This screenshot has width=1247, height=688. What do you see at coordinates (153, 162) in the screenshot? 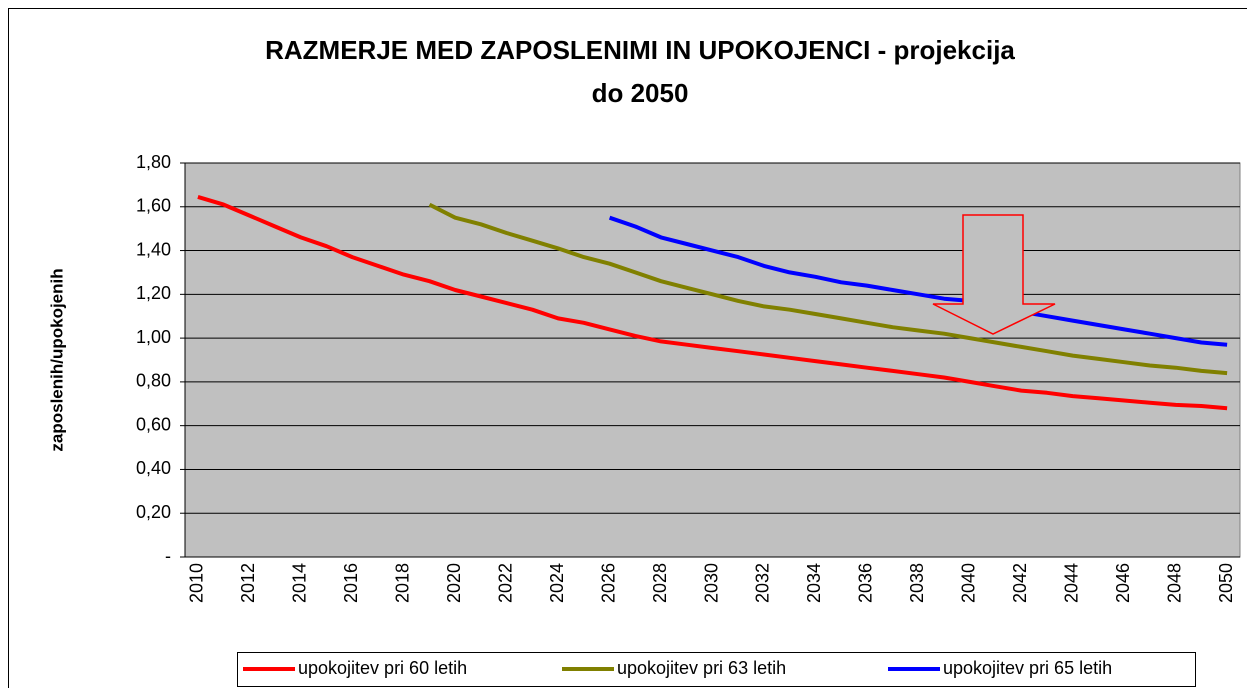
I see `y-tick-label: 1,80` at bounding box center [153, 162].